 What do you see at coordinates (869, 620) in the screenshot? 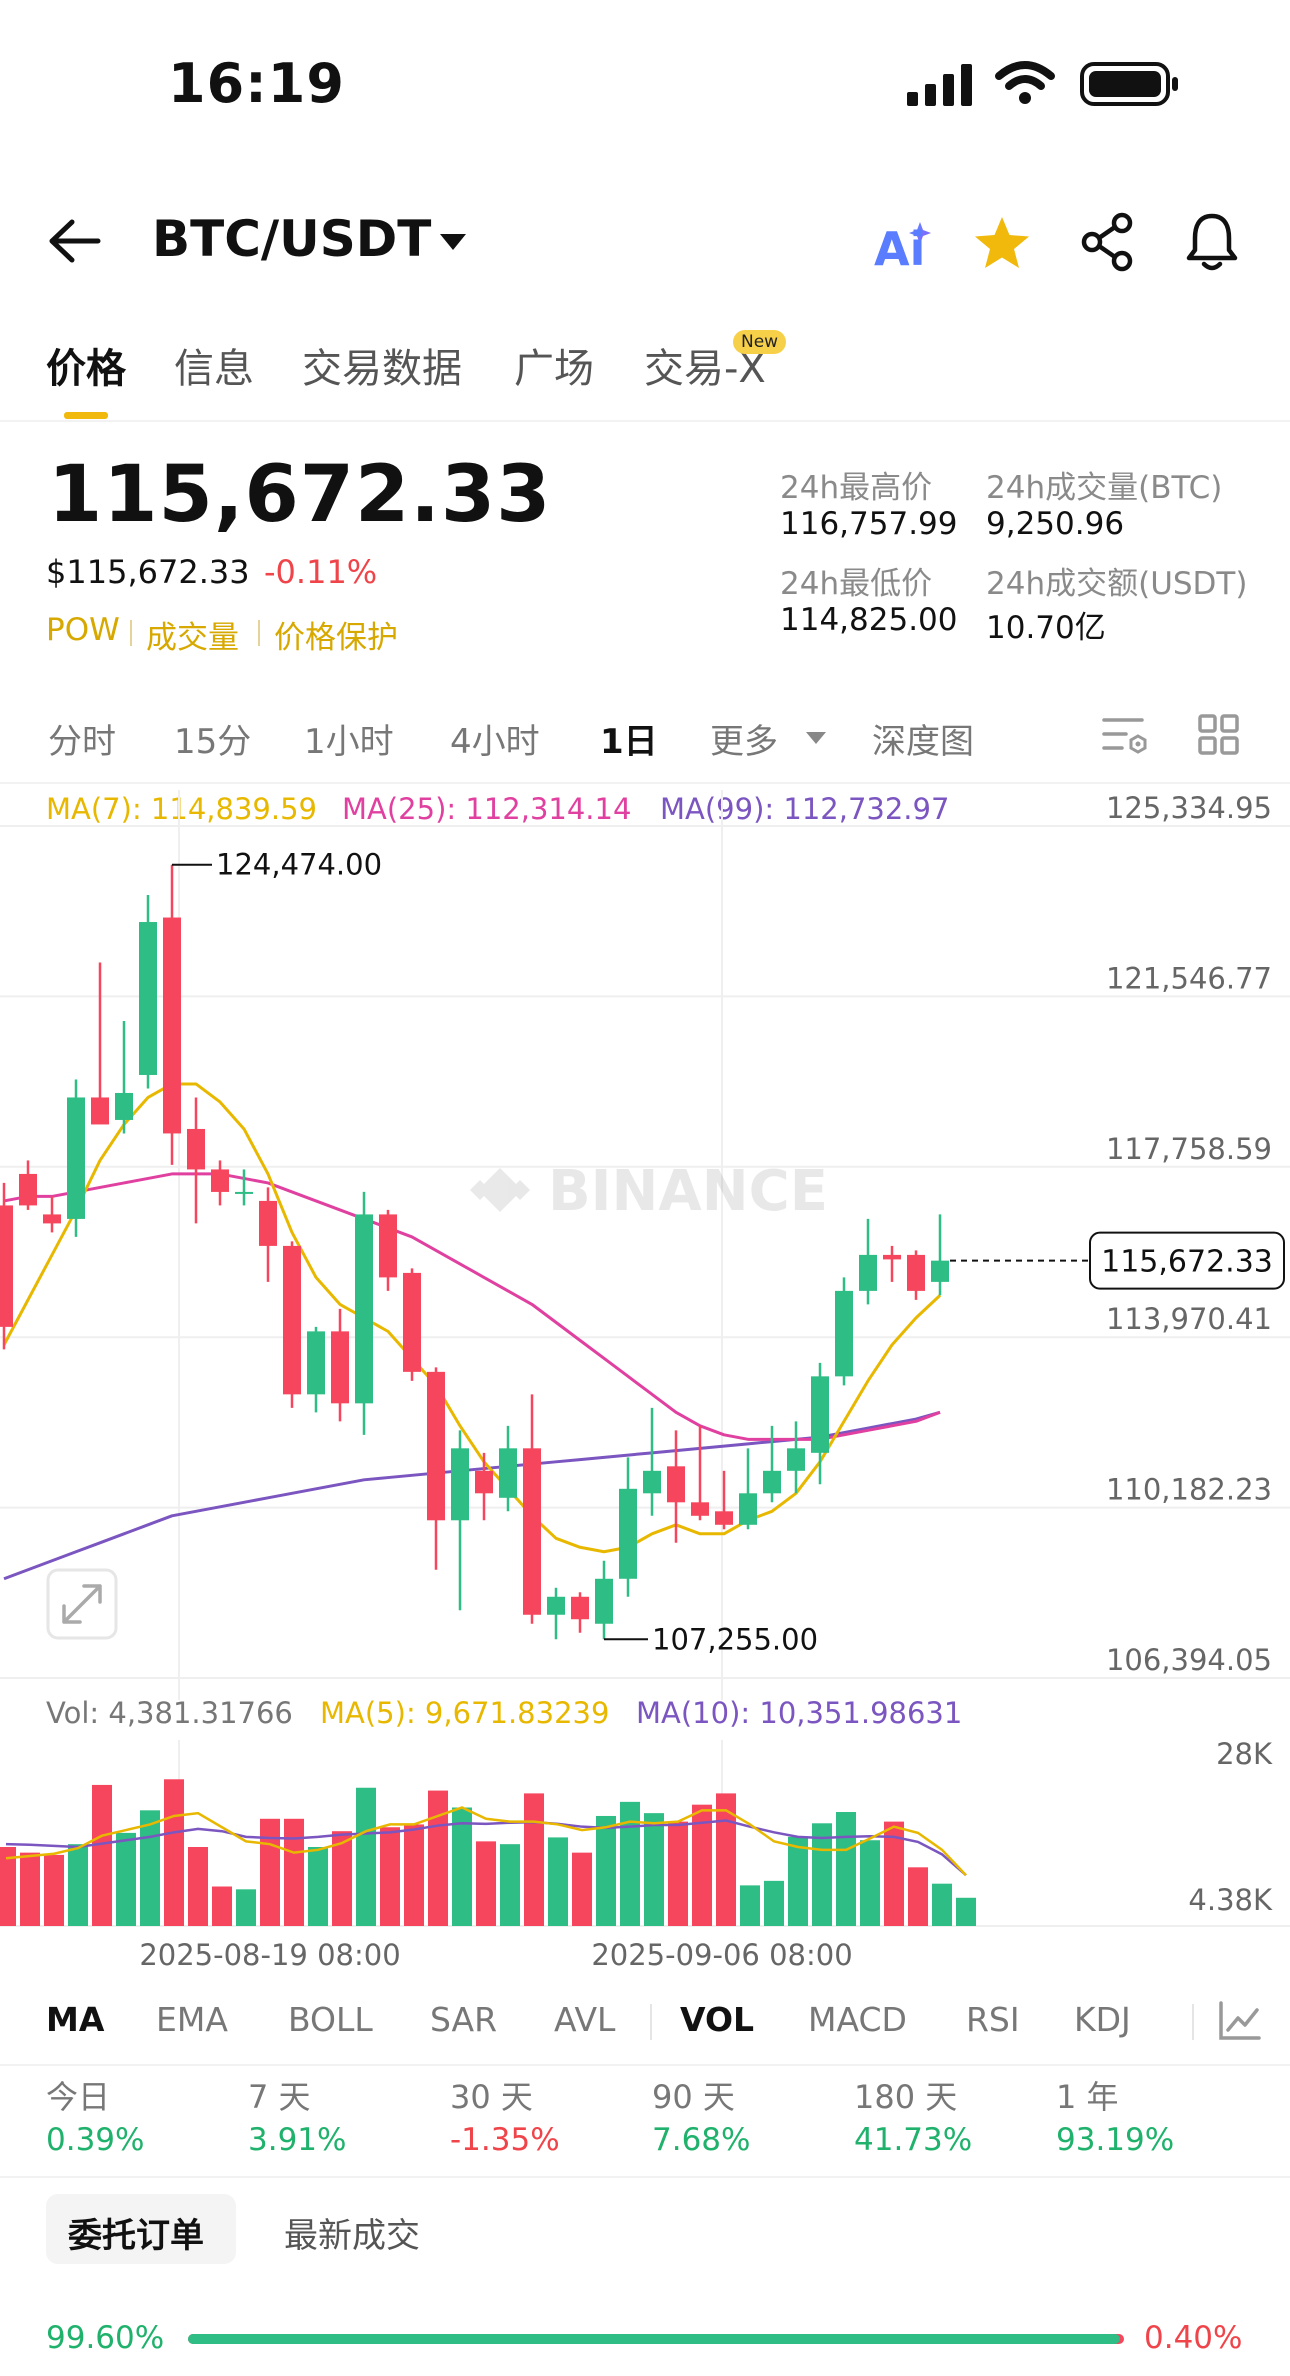
I see `stat-low-value: 114,825.00` at bounding box center [869, 620].